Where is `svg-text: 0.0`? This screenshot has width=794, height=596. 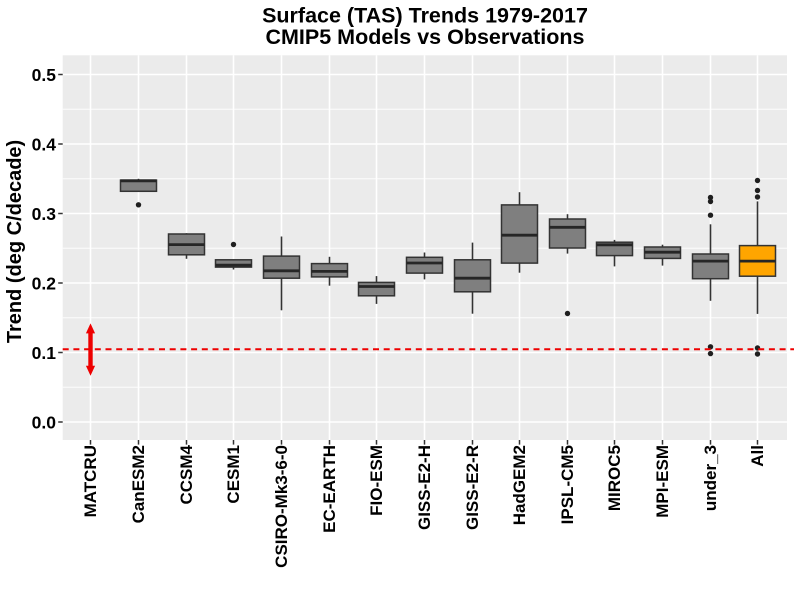
svg-text: 0.0 is located at coordinates (44, 423).